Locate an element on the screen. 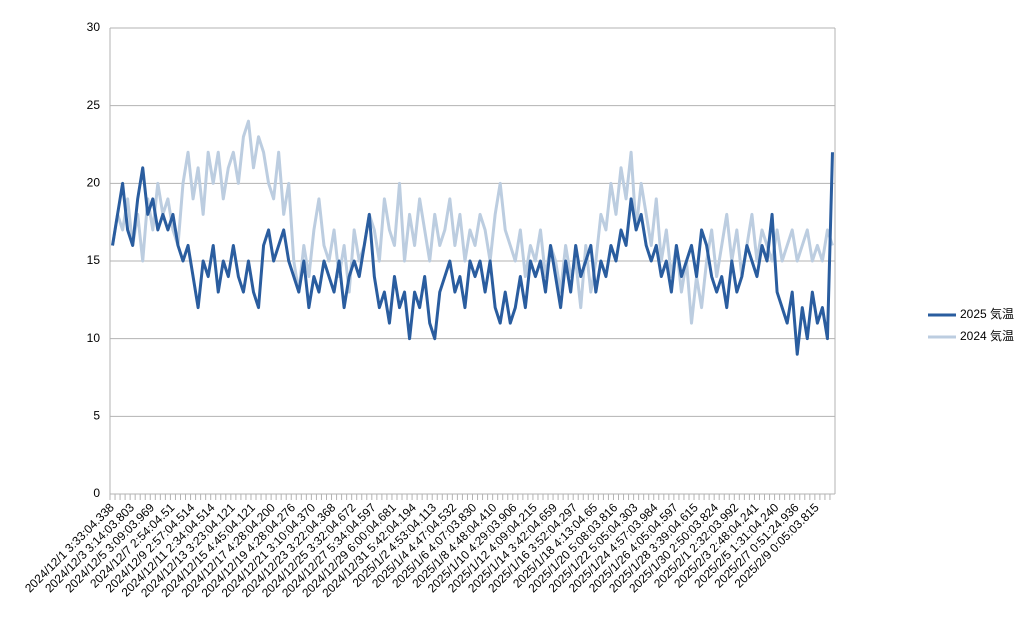  y-tick-label: 30 is located at coordinates (94, 27).